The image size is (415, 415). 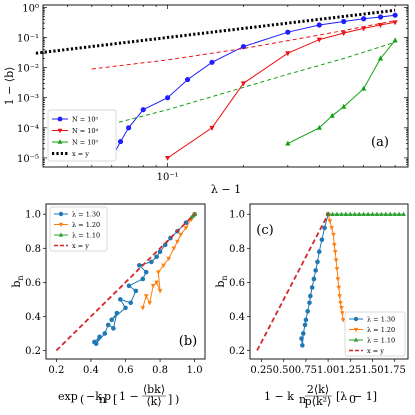 I want to click on panel-c-xlabel-num: 2⟨k⟩, so click(x=318, y=389).